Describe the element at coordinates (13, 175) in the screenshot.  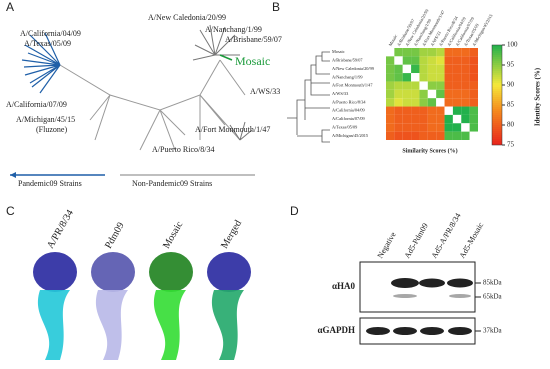
I see `arrowhead` at that location.